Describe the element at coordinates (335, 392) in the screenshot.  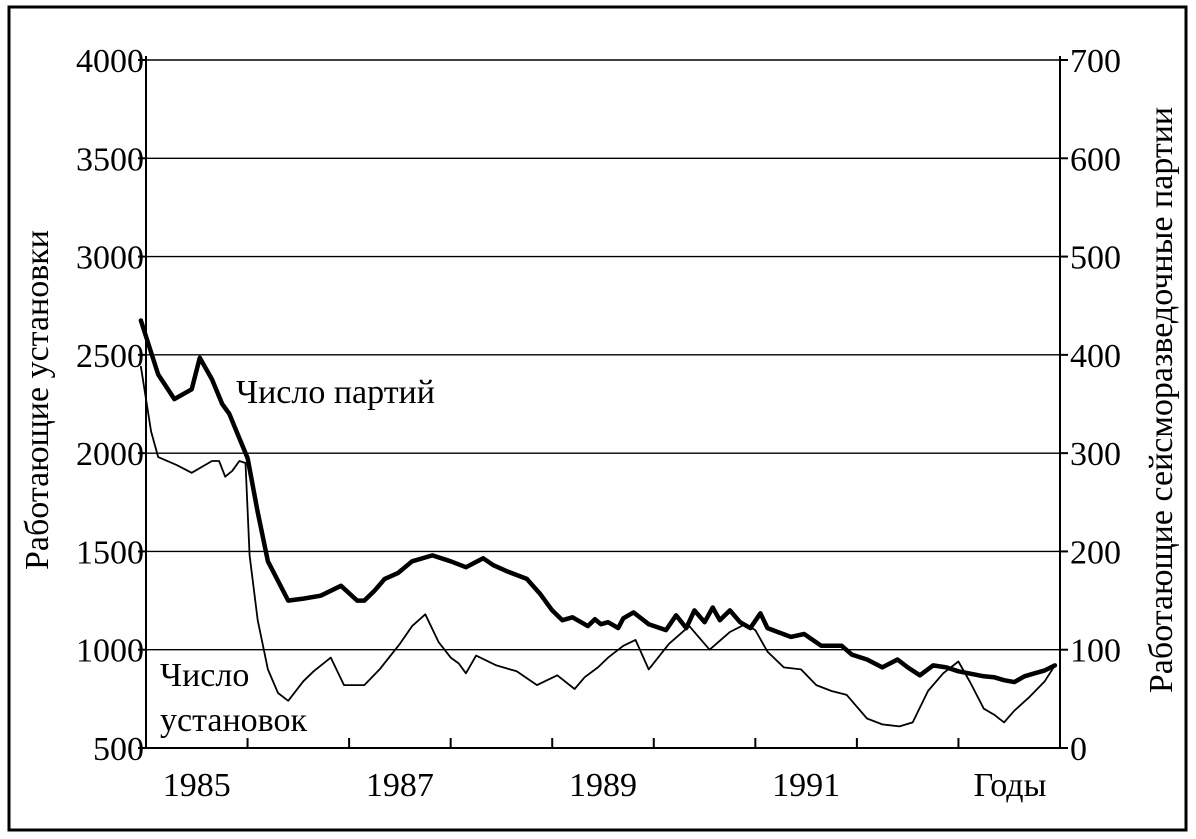
I see `series-label-parties: Число партий` at that location.